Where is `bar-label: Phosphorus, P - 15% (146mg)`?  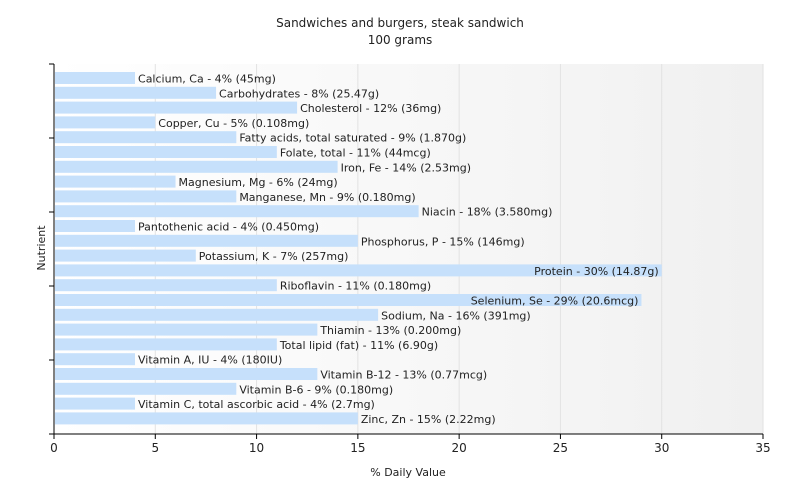
bar-label: Phosphorus, P - 15% (146mg) is located at coordinates (443, 241).